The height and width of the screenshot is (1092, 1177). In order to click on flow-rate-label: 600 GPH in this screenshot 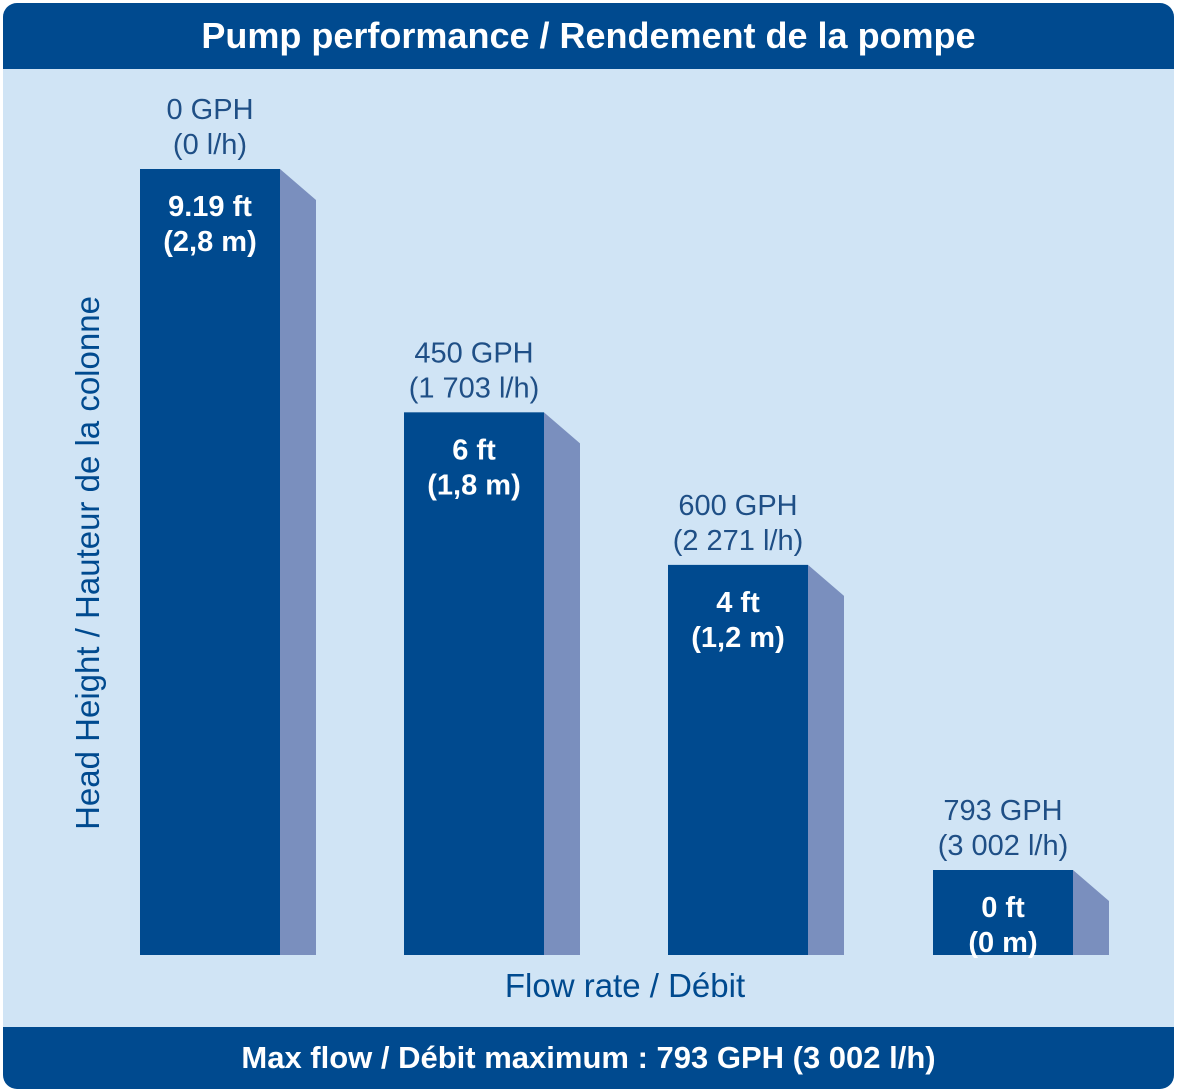, I will do `click(737, 506)`.